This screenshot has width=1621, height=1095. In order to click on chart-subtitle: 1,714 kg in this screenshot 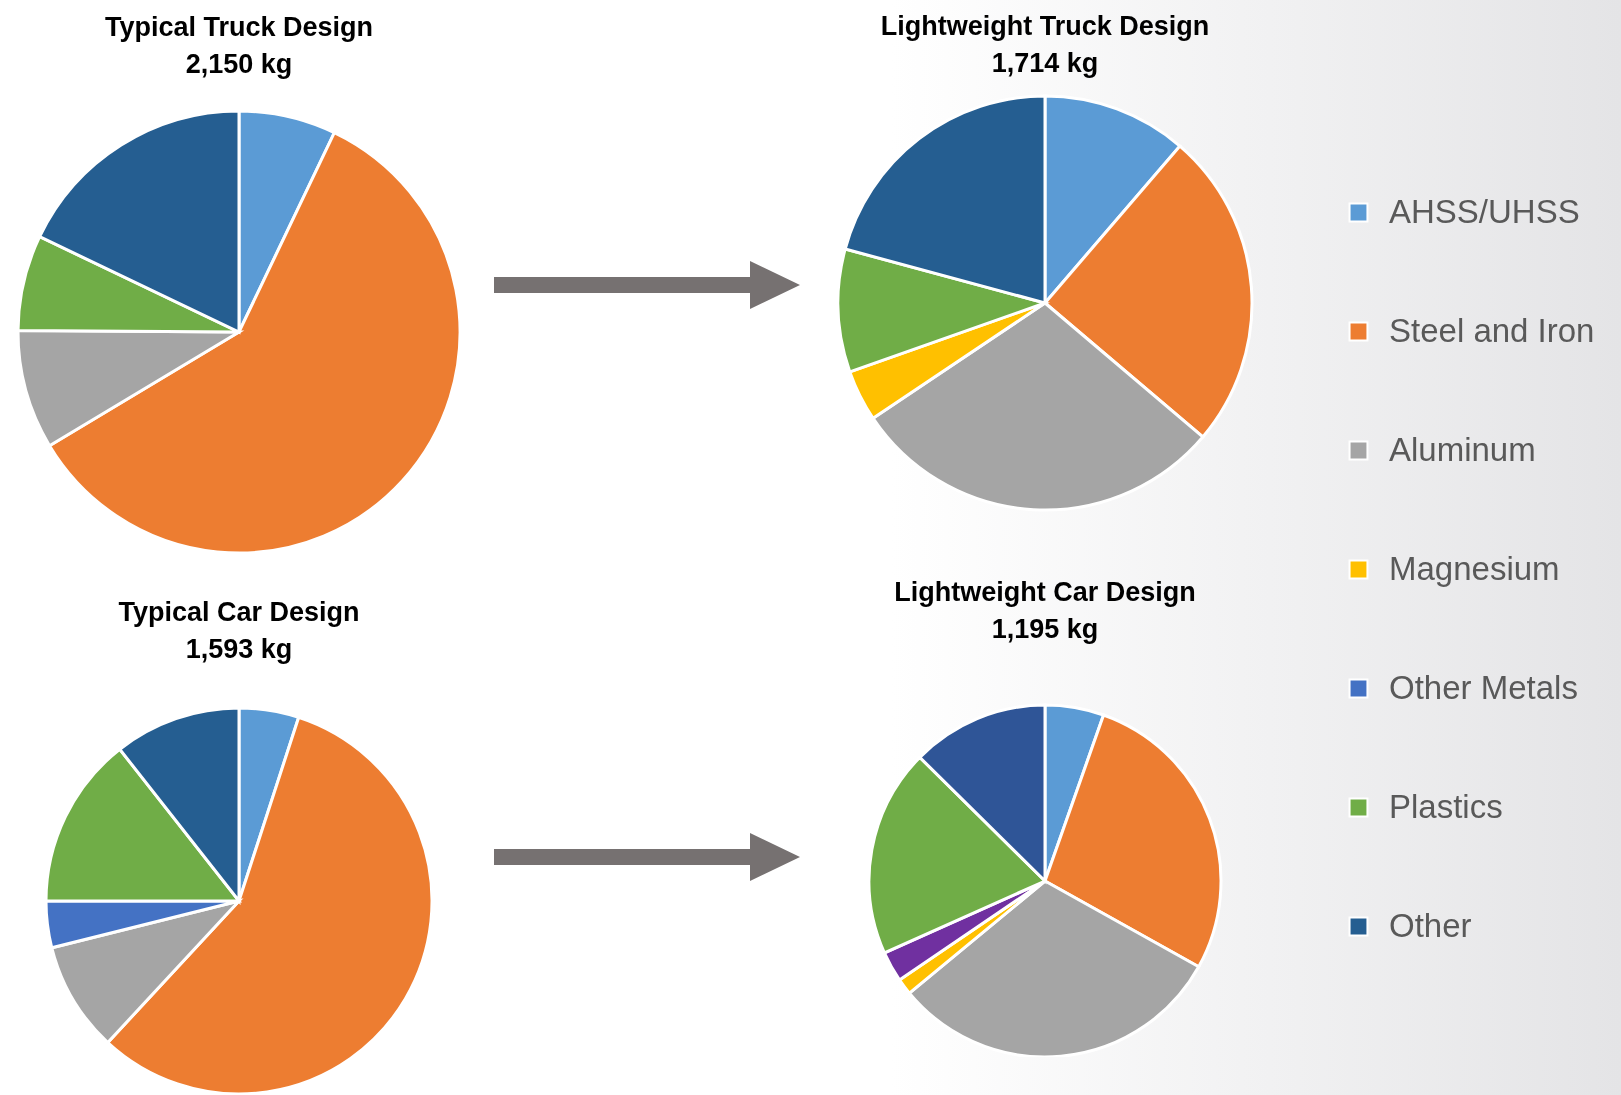, I will do `click(1045, 63)`.